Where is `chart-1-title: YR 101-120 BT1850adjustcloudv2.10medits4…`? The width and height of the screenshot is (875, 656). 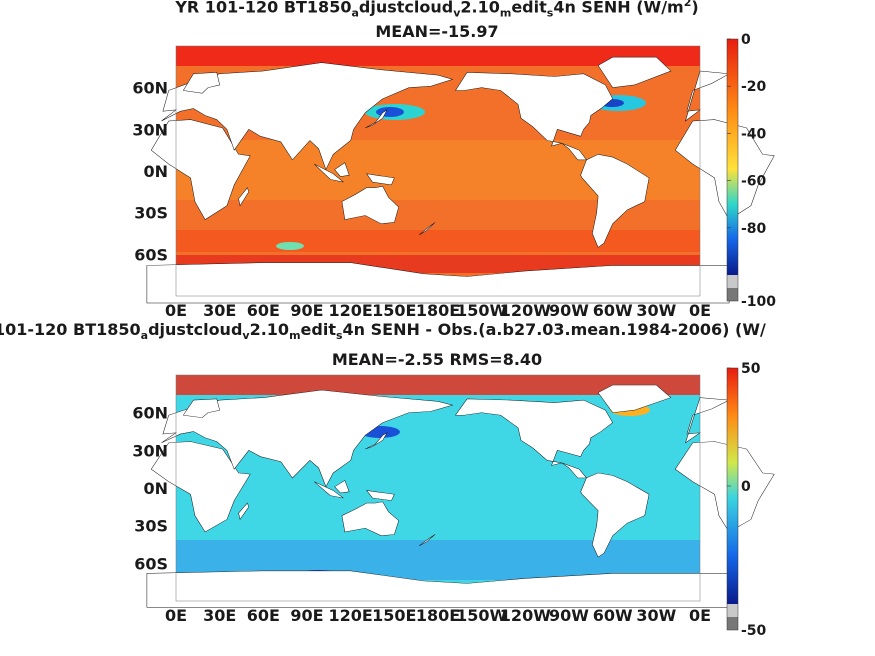
chart-1-title: YR 101-120 BT1850adjustcloudv2.10medits4… is located at coordinates (437, 10).